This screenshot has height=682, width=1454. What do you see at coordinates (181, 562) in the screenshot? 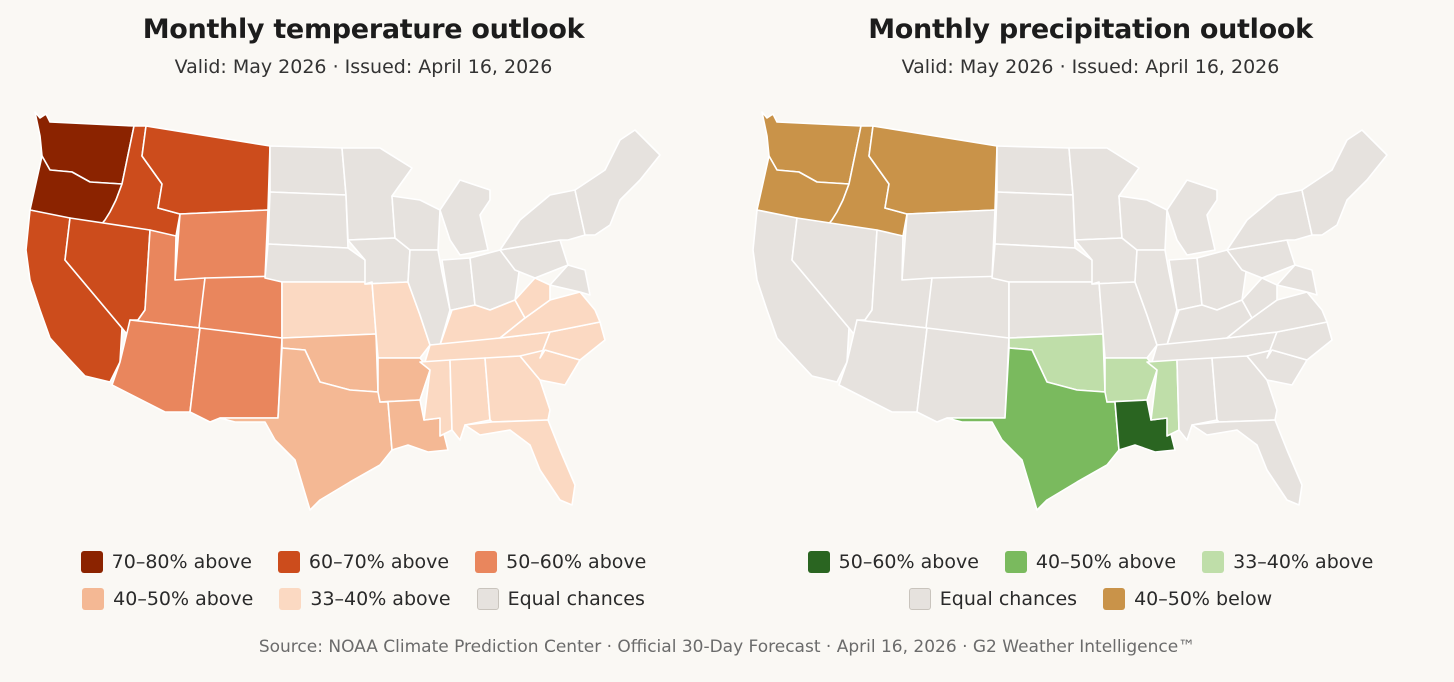
I see `legend-label: 70–80% above` at bounding box center [181, 562].